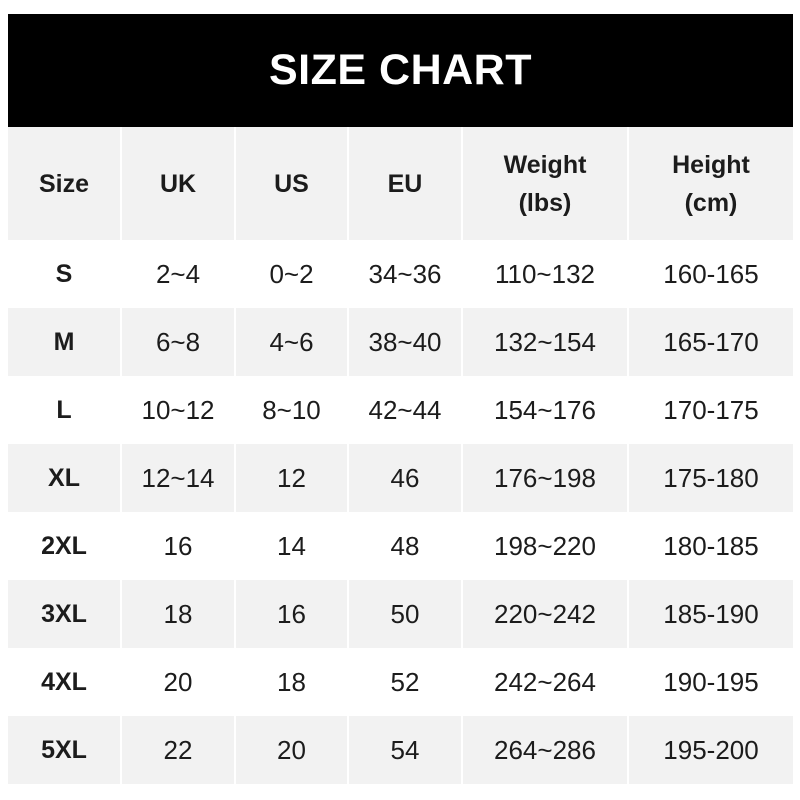 The image size is (800, 800). I want to click on cell-weight: 242~264, so click(544, 682).